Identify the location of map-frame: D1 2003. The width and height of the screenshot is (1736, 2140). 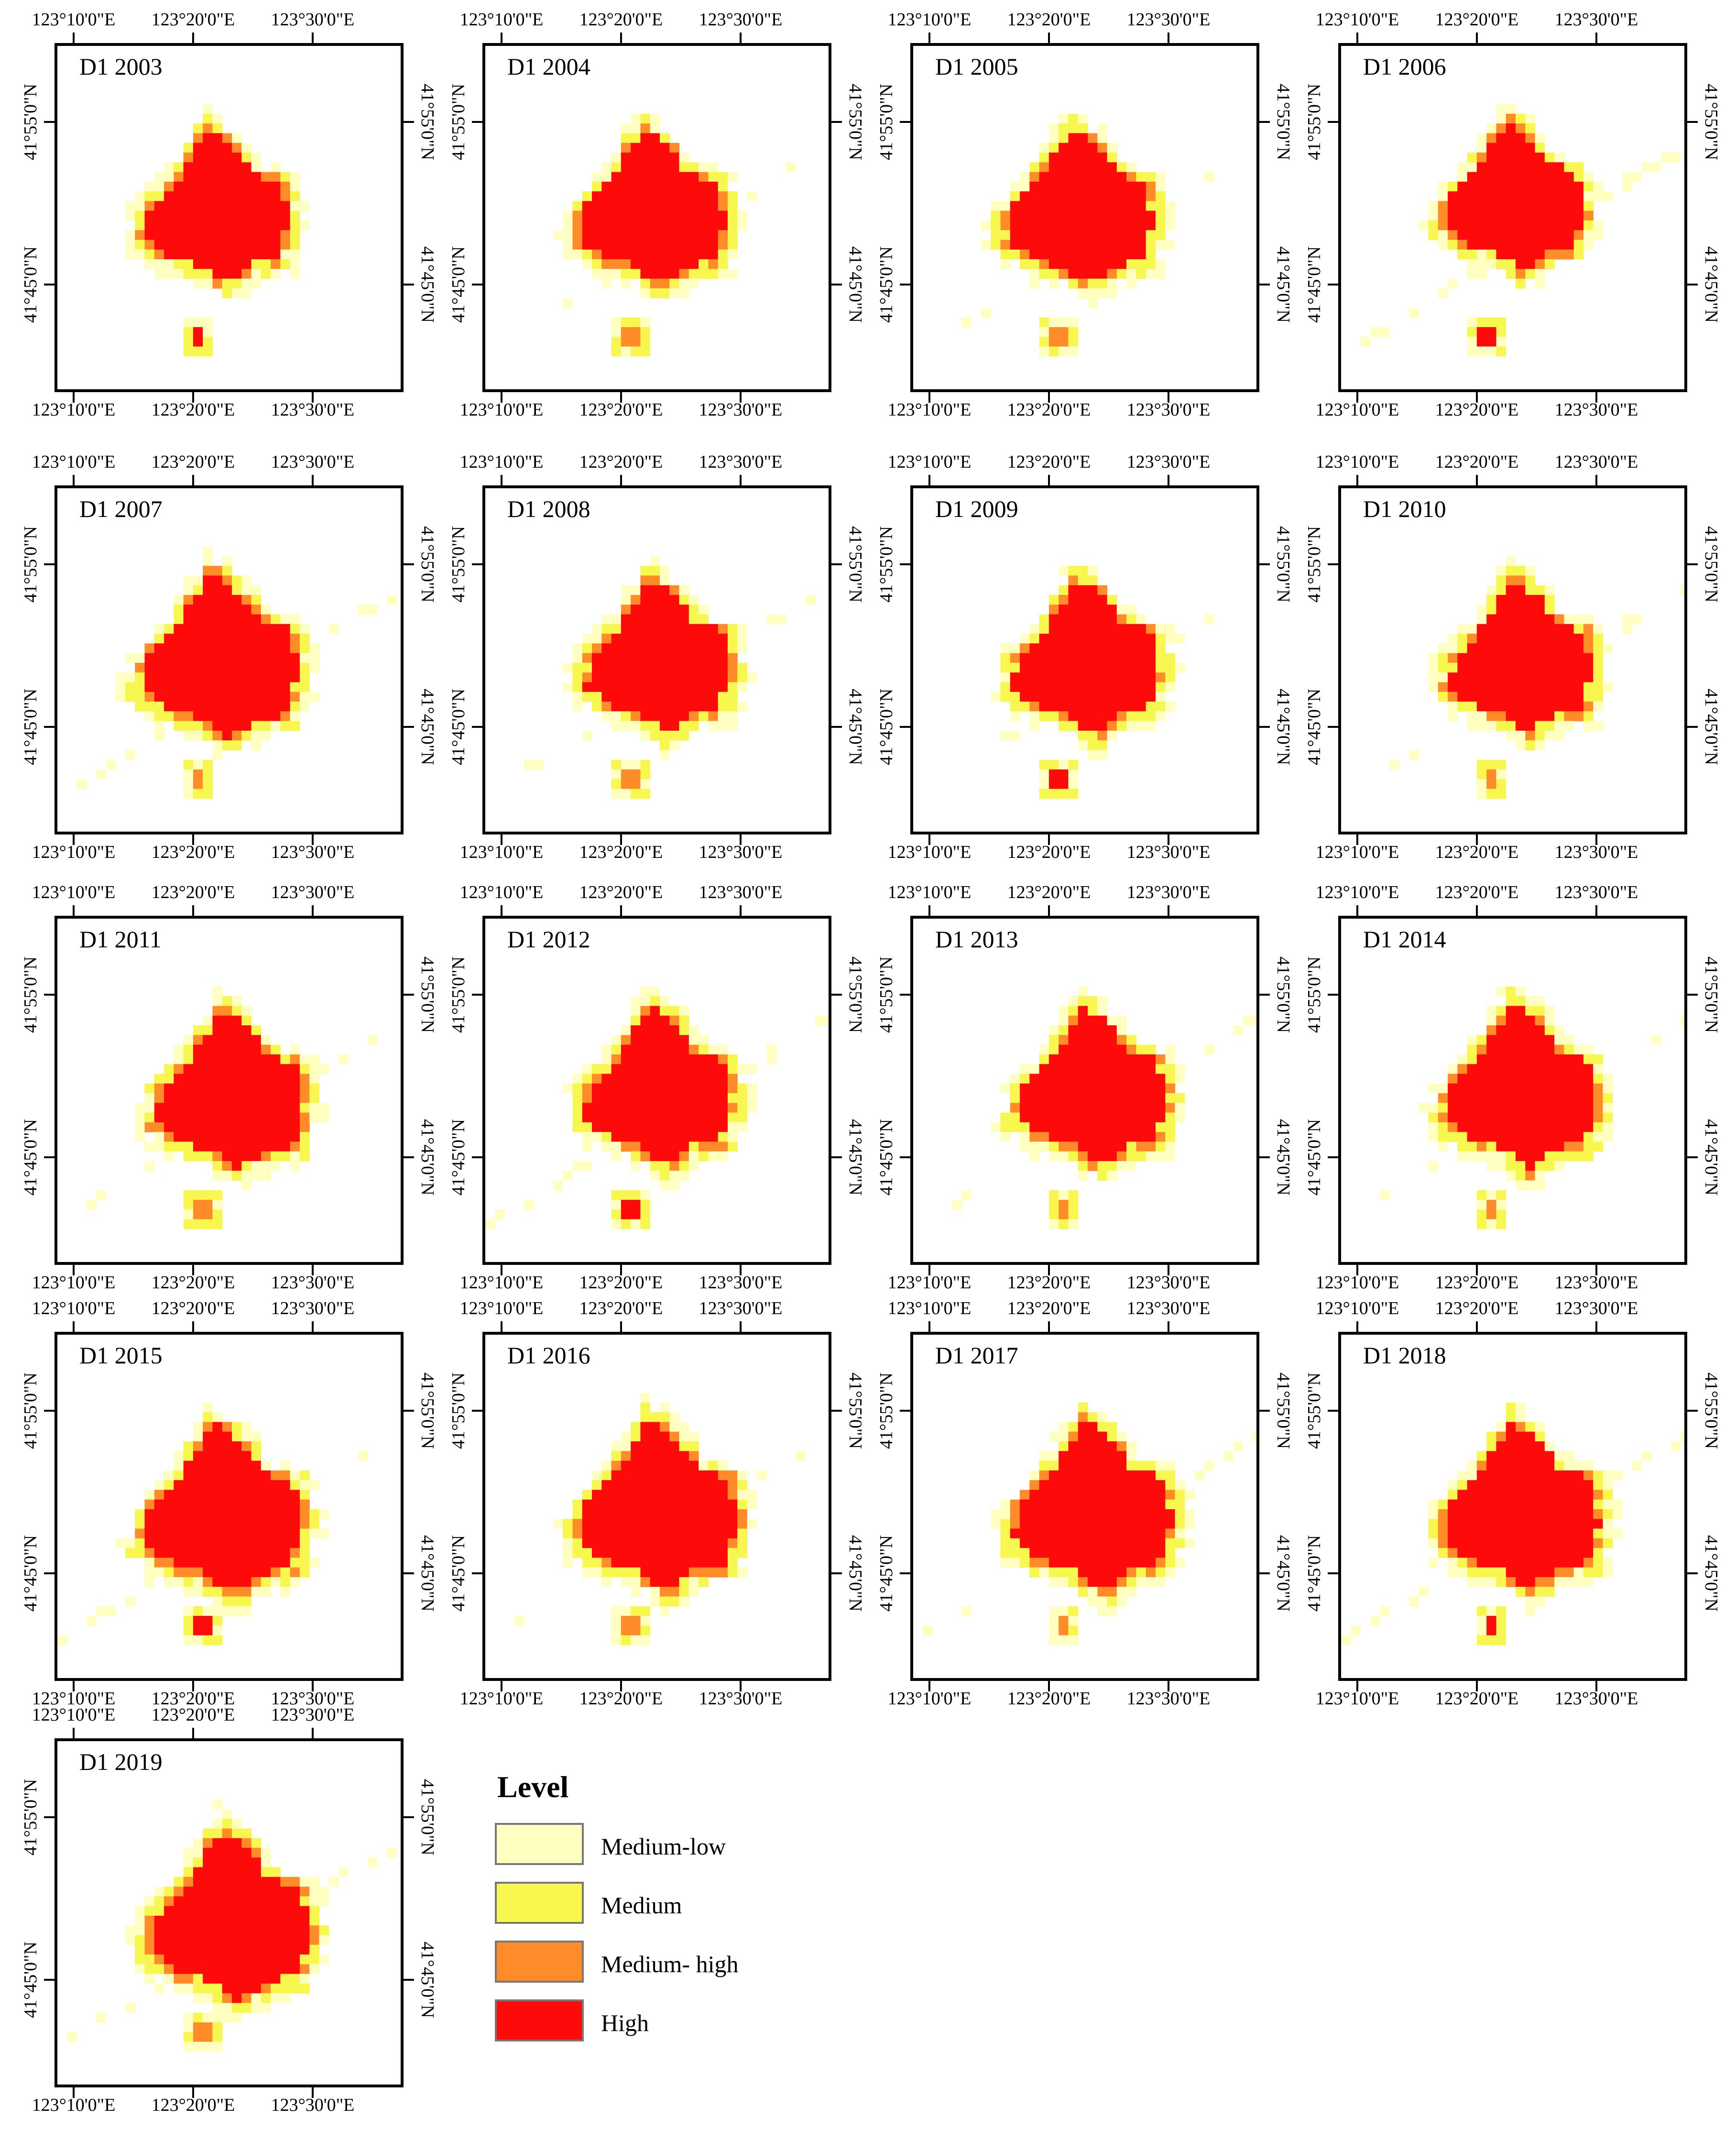
(229, 217).